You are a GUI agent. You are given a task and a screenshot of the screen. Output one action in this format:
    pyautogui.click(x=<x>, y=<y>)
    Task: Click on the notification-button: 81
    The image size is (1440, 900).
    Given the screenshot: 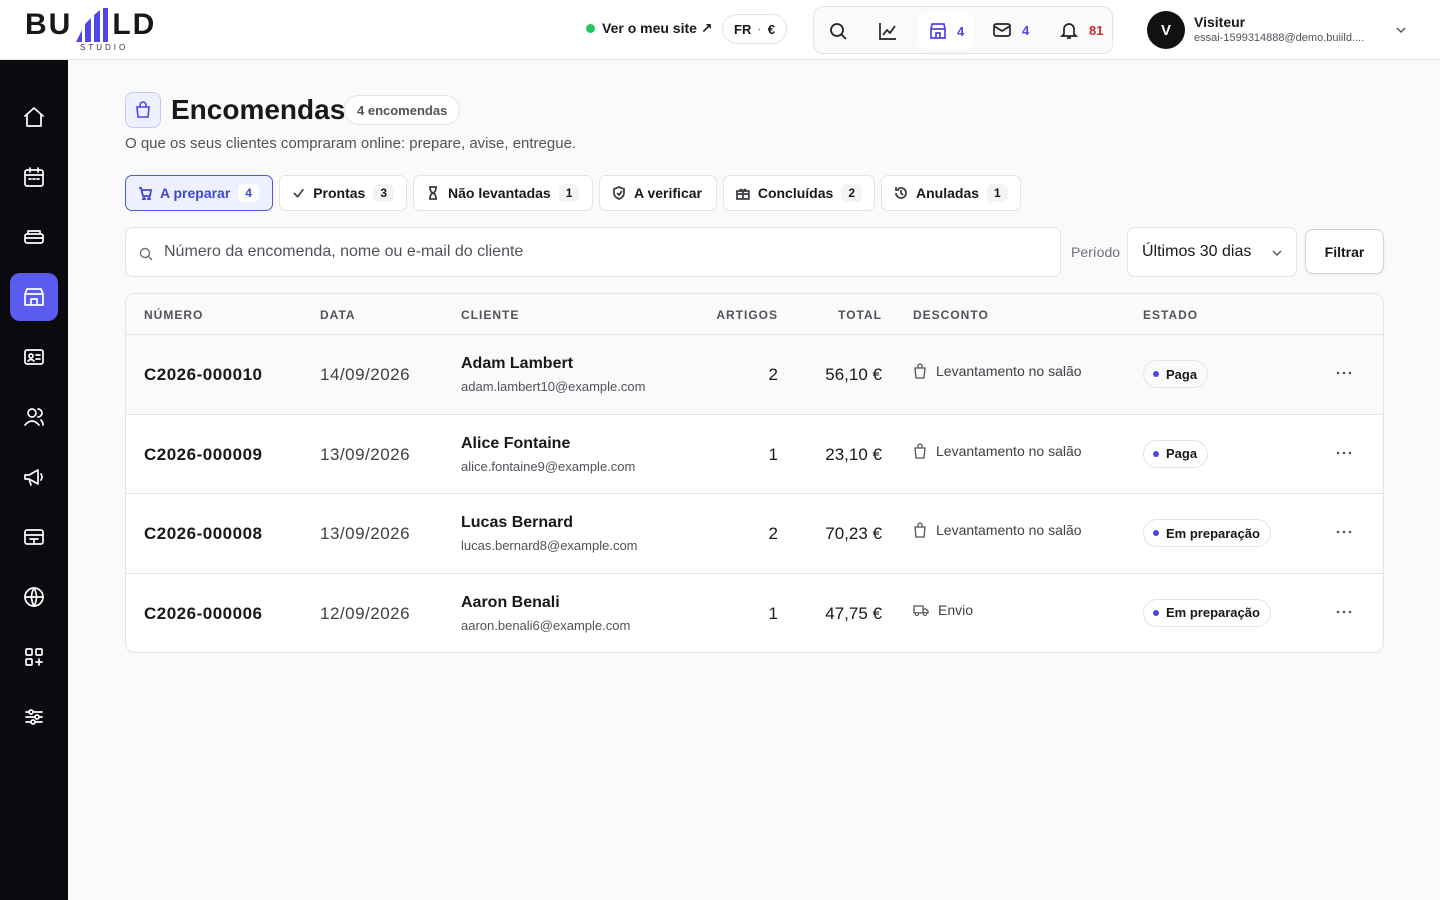 What is the action you would take?
    pyautogui.click(x=1081, y=30)
    